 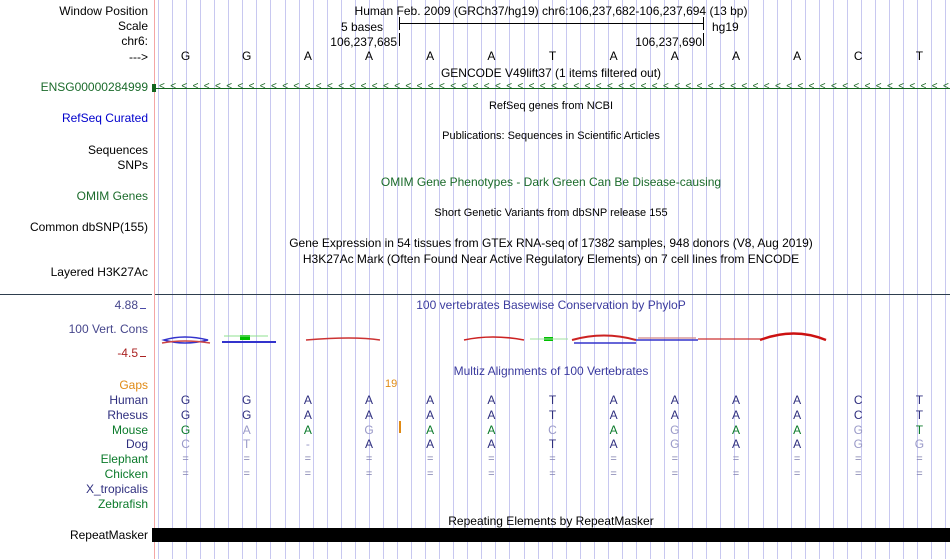 I want to click on track-side-label-gencode: ENSG00000284999, so click(x=94, y=87).